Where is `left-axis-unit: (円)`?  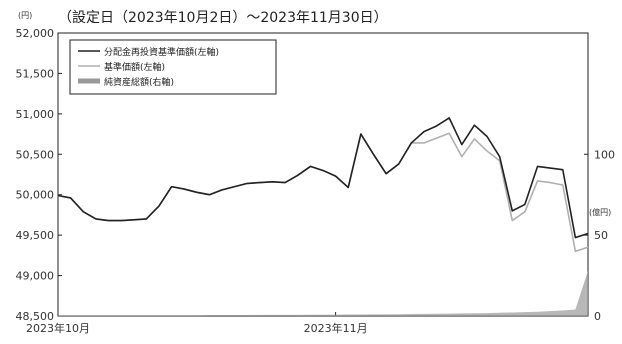 left-axis-unit: (円) is located at coordinates (25, 15).